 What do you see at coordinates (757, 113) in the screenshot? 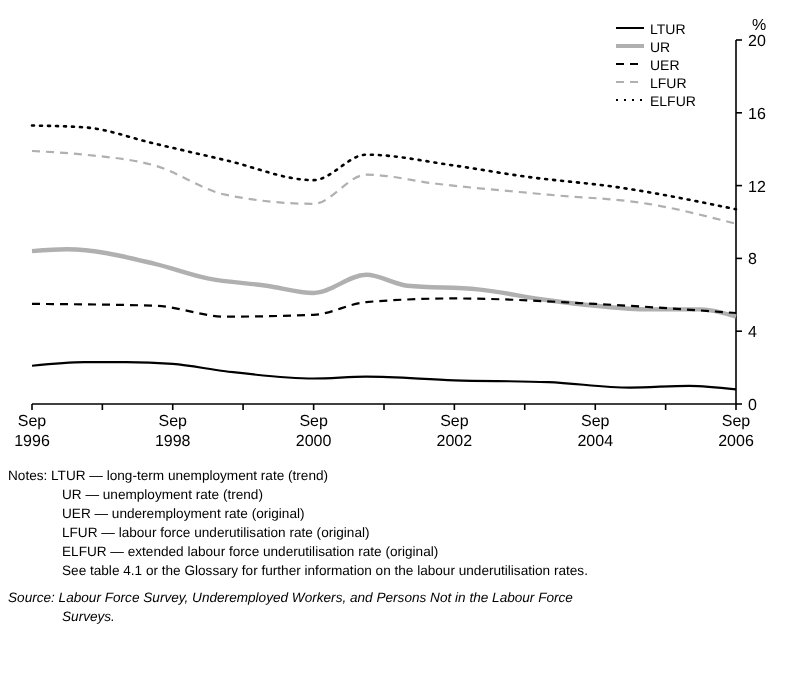
I see `y-tick-label: 16` at bounding box center [757, 113].